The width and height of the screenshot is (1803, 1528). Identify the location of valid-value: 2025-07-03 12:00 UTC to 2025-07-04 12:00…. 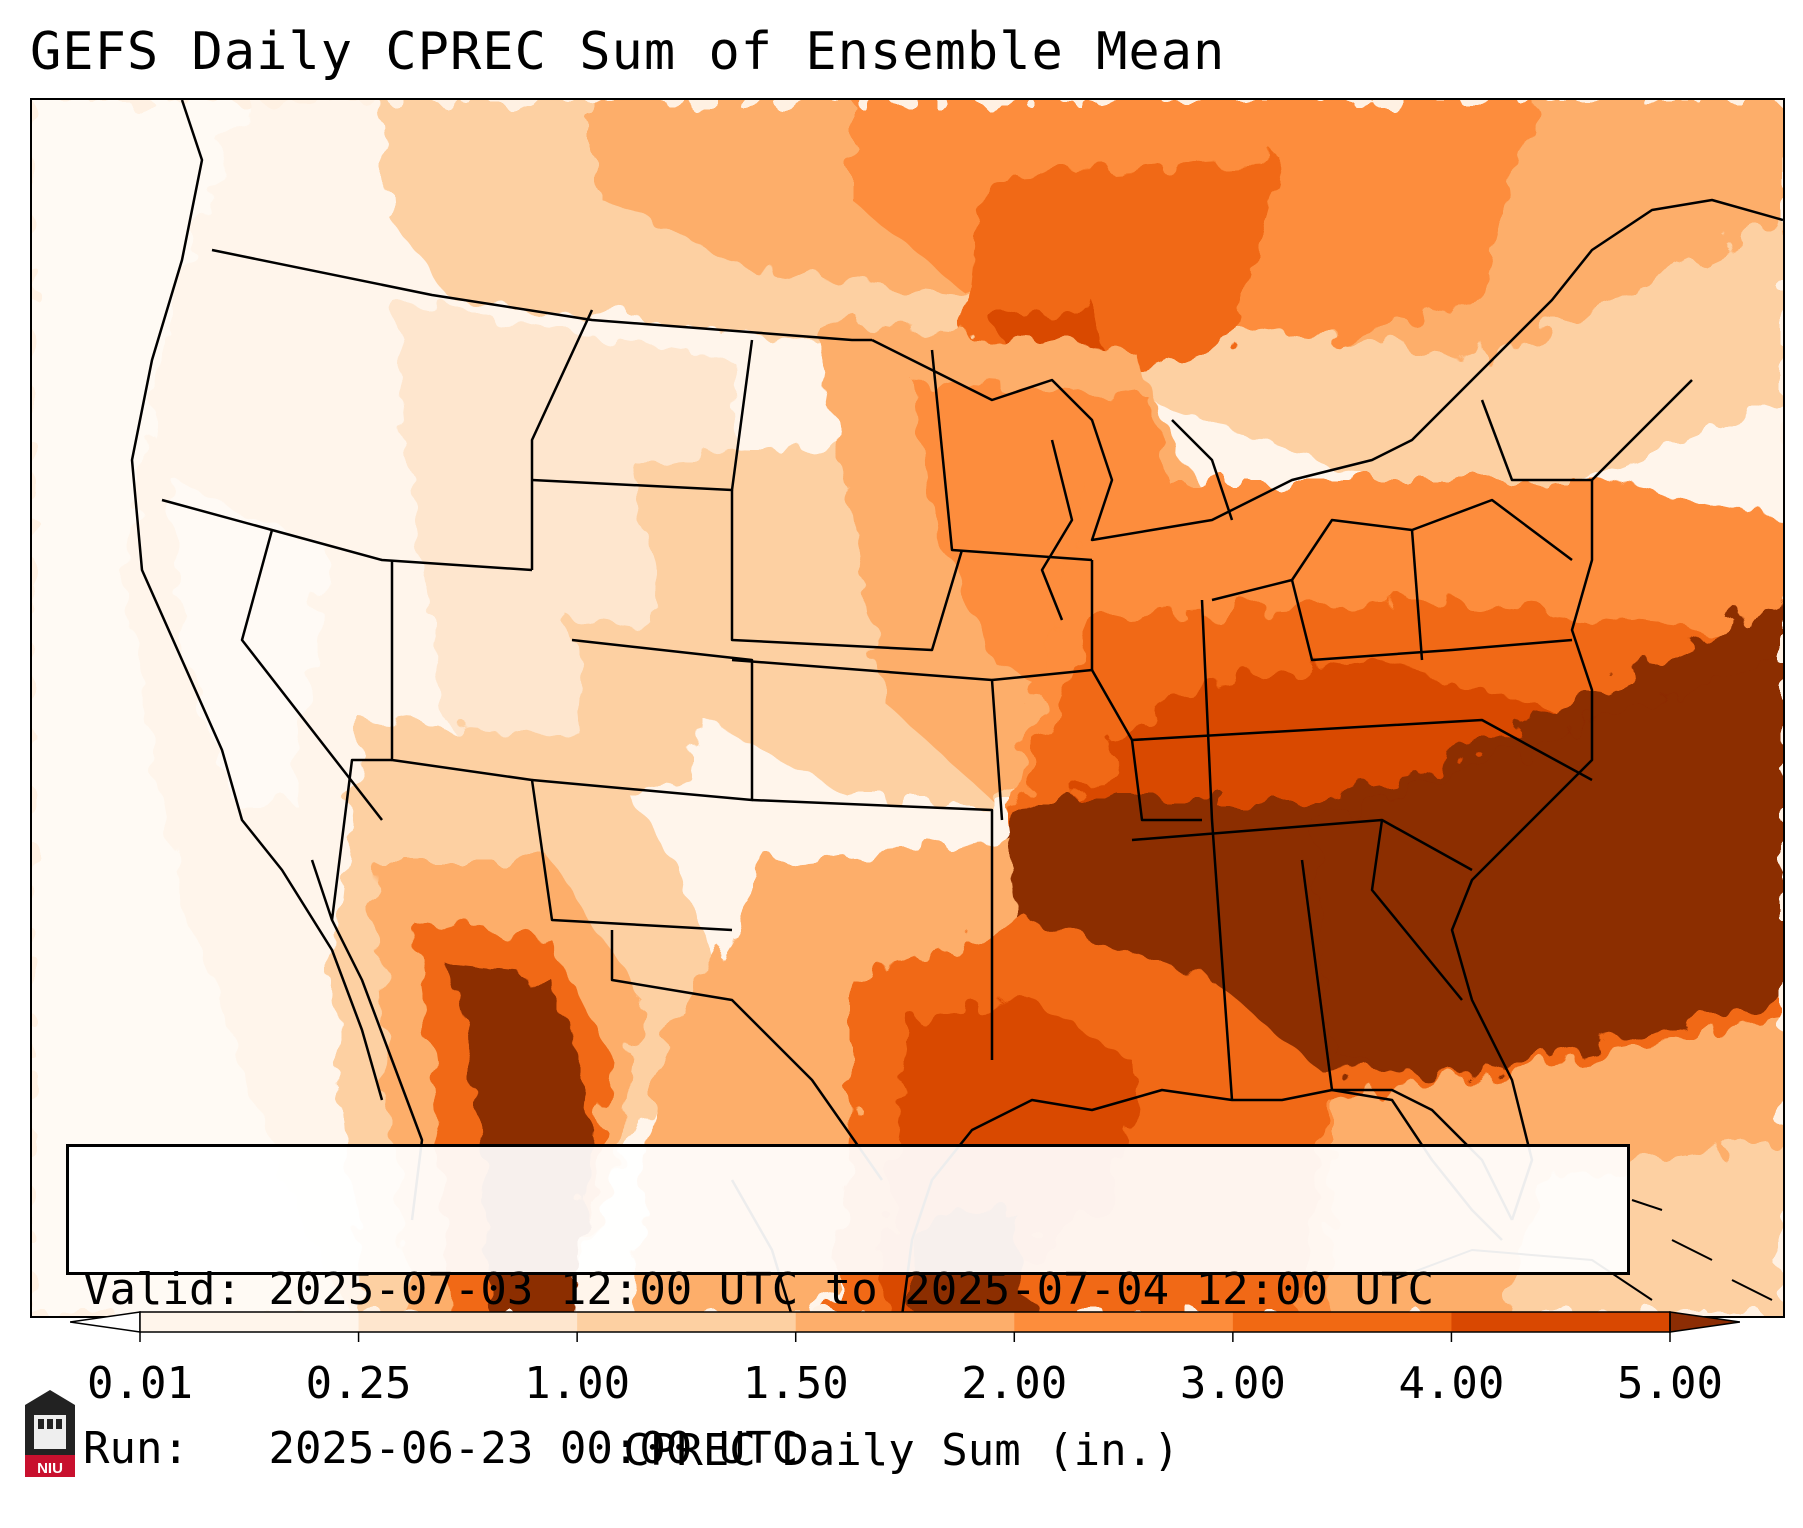
(851, 1289).